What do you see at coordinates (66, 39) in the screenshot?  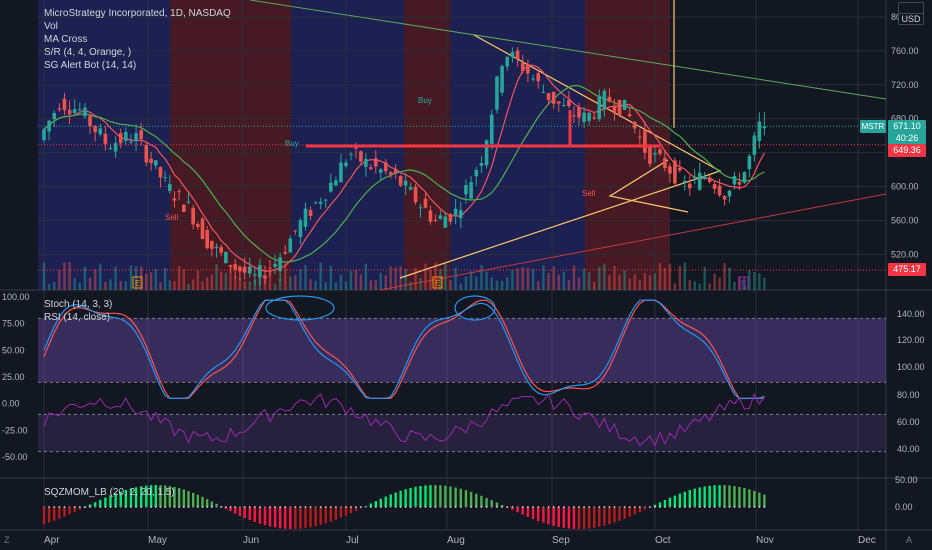 I see `legend-ma-cross: MA Cross` at bounding box center [66, 39].